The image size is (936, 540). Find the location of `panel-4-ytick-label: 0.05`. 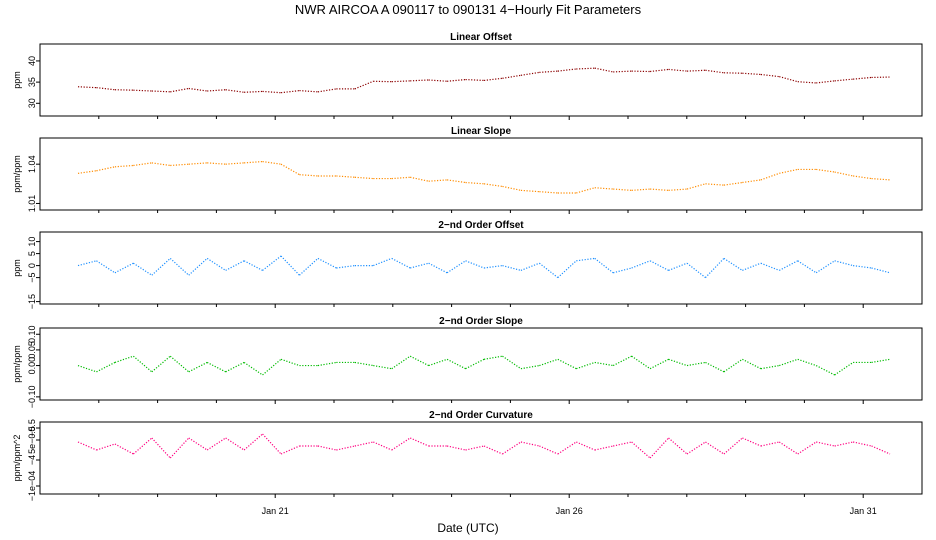

panel-4-ytick-label: 0.05 is located at coordinates (32, 350).